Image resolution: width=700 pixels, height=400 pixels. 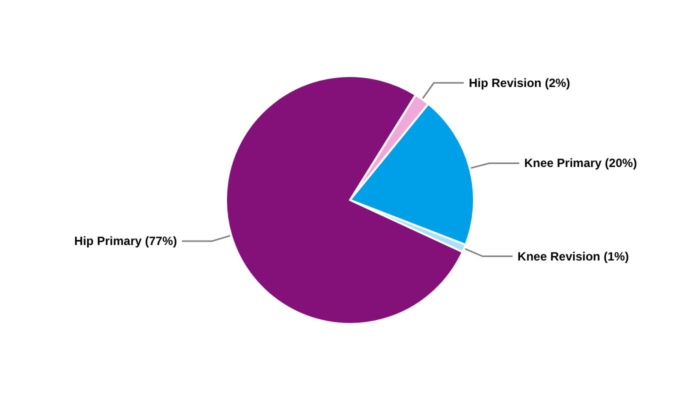 What do you see at coordinates (126, 241) in the screenshot?
I see `slice-label: Hip Primary (77%)` at bounding box center [126, 241].